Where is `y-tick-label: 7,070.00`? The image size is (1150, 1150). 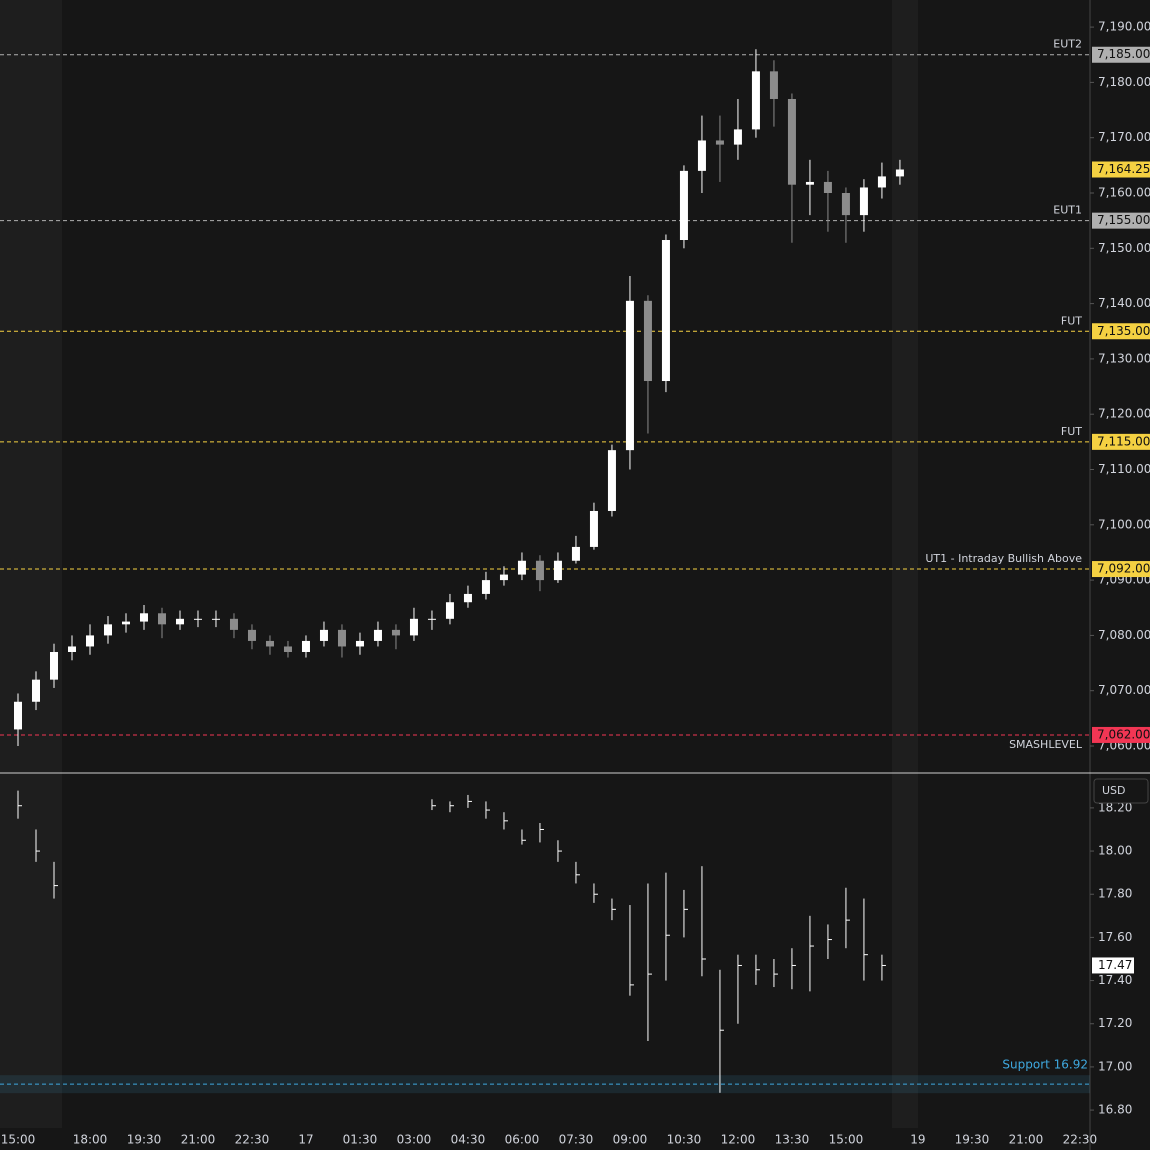 y-tick-label: 7,070.00 is located at coordinates (1124, 690).